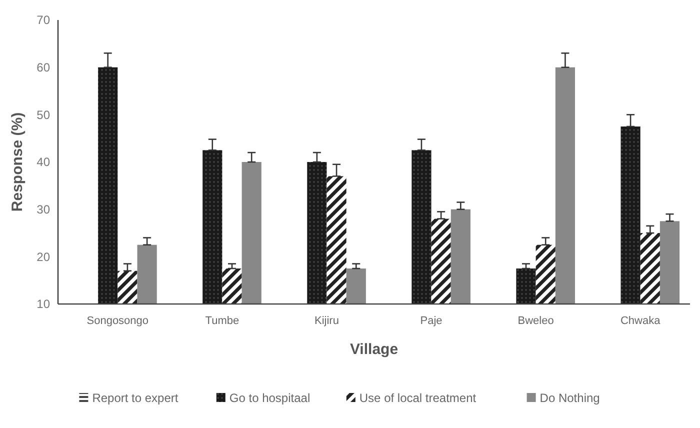 This screenshot has width=700, height=428. I want to click on y-tick-label: 70, so click(43, 20).